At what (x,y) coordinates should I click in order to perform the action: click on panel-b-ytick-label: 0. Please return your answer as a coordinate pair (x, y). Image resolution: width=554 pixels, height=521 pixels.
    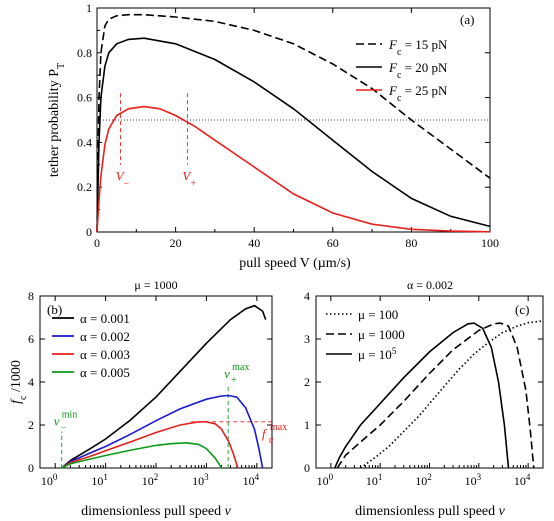
    Looking at the image, I should click on (31, 468).